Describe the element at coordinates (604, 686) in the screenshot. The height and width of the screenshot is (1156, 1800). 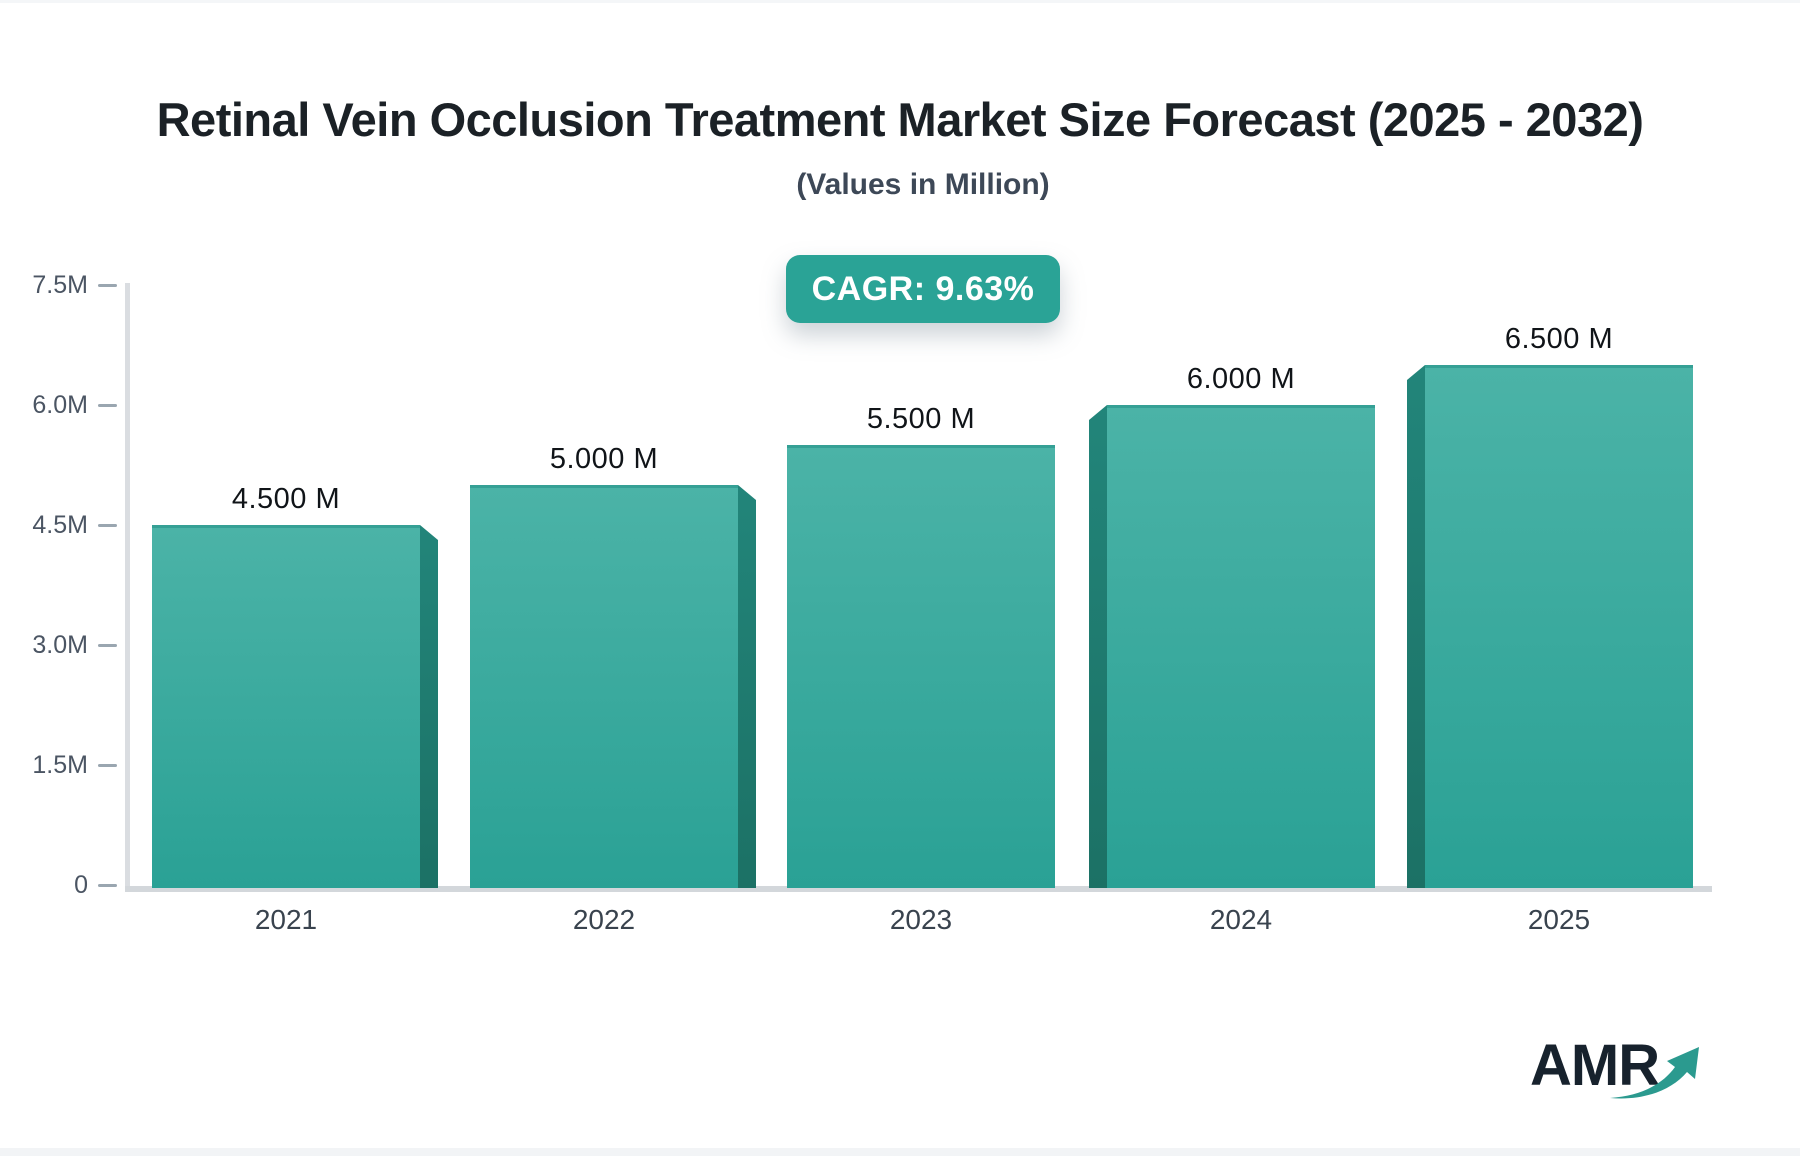
I see `bar-2022` at that location.